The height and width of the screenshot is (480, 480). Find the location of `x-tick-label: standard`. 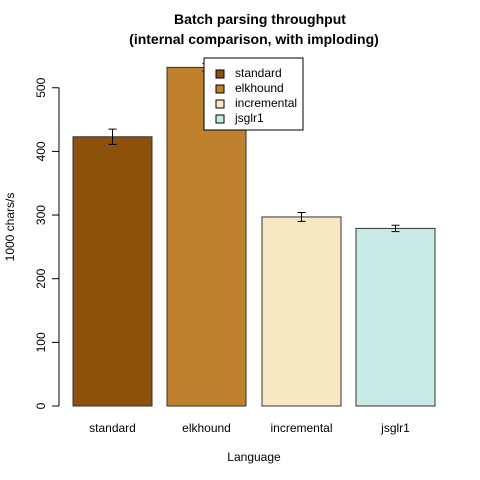

x-tick-label: standard is located at coordinates (112, 428).